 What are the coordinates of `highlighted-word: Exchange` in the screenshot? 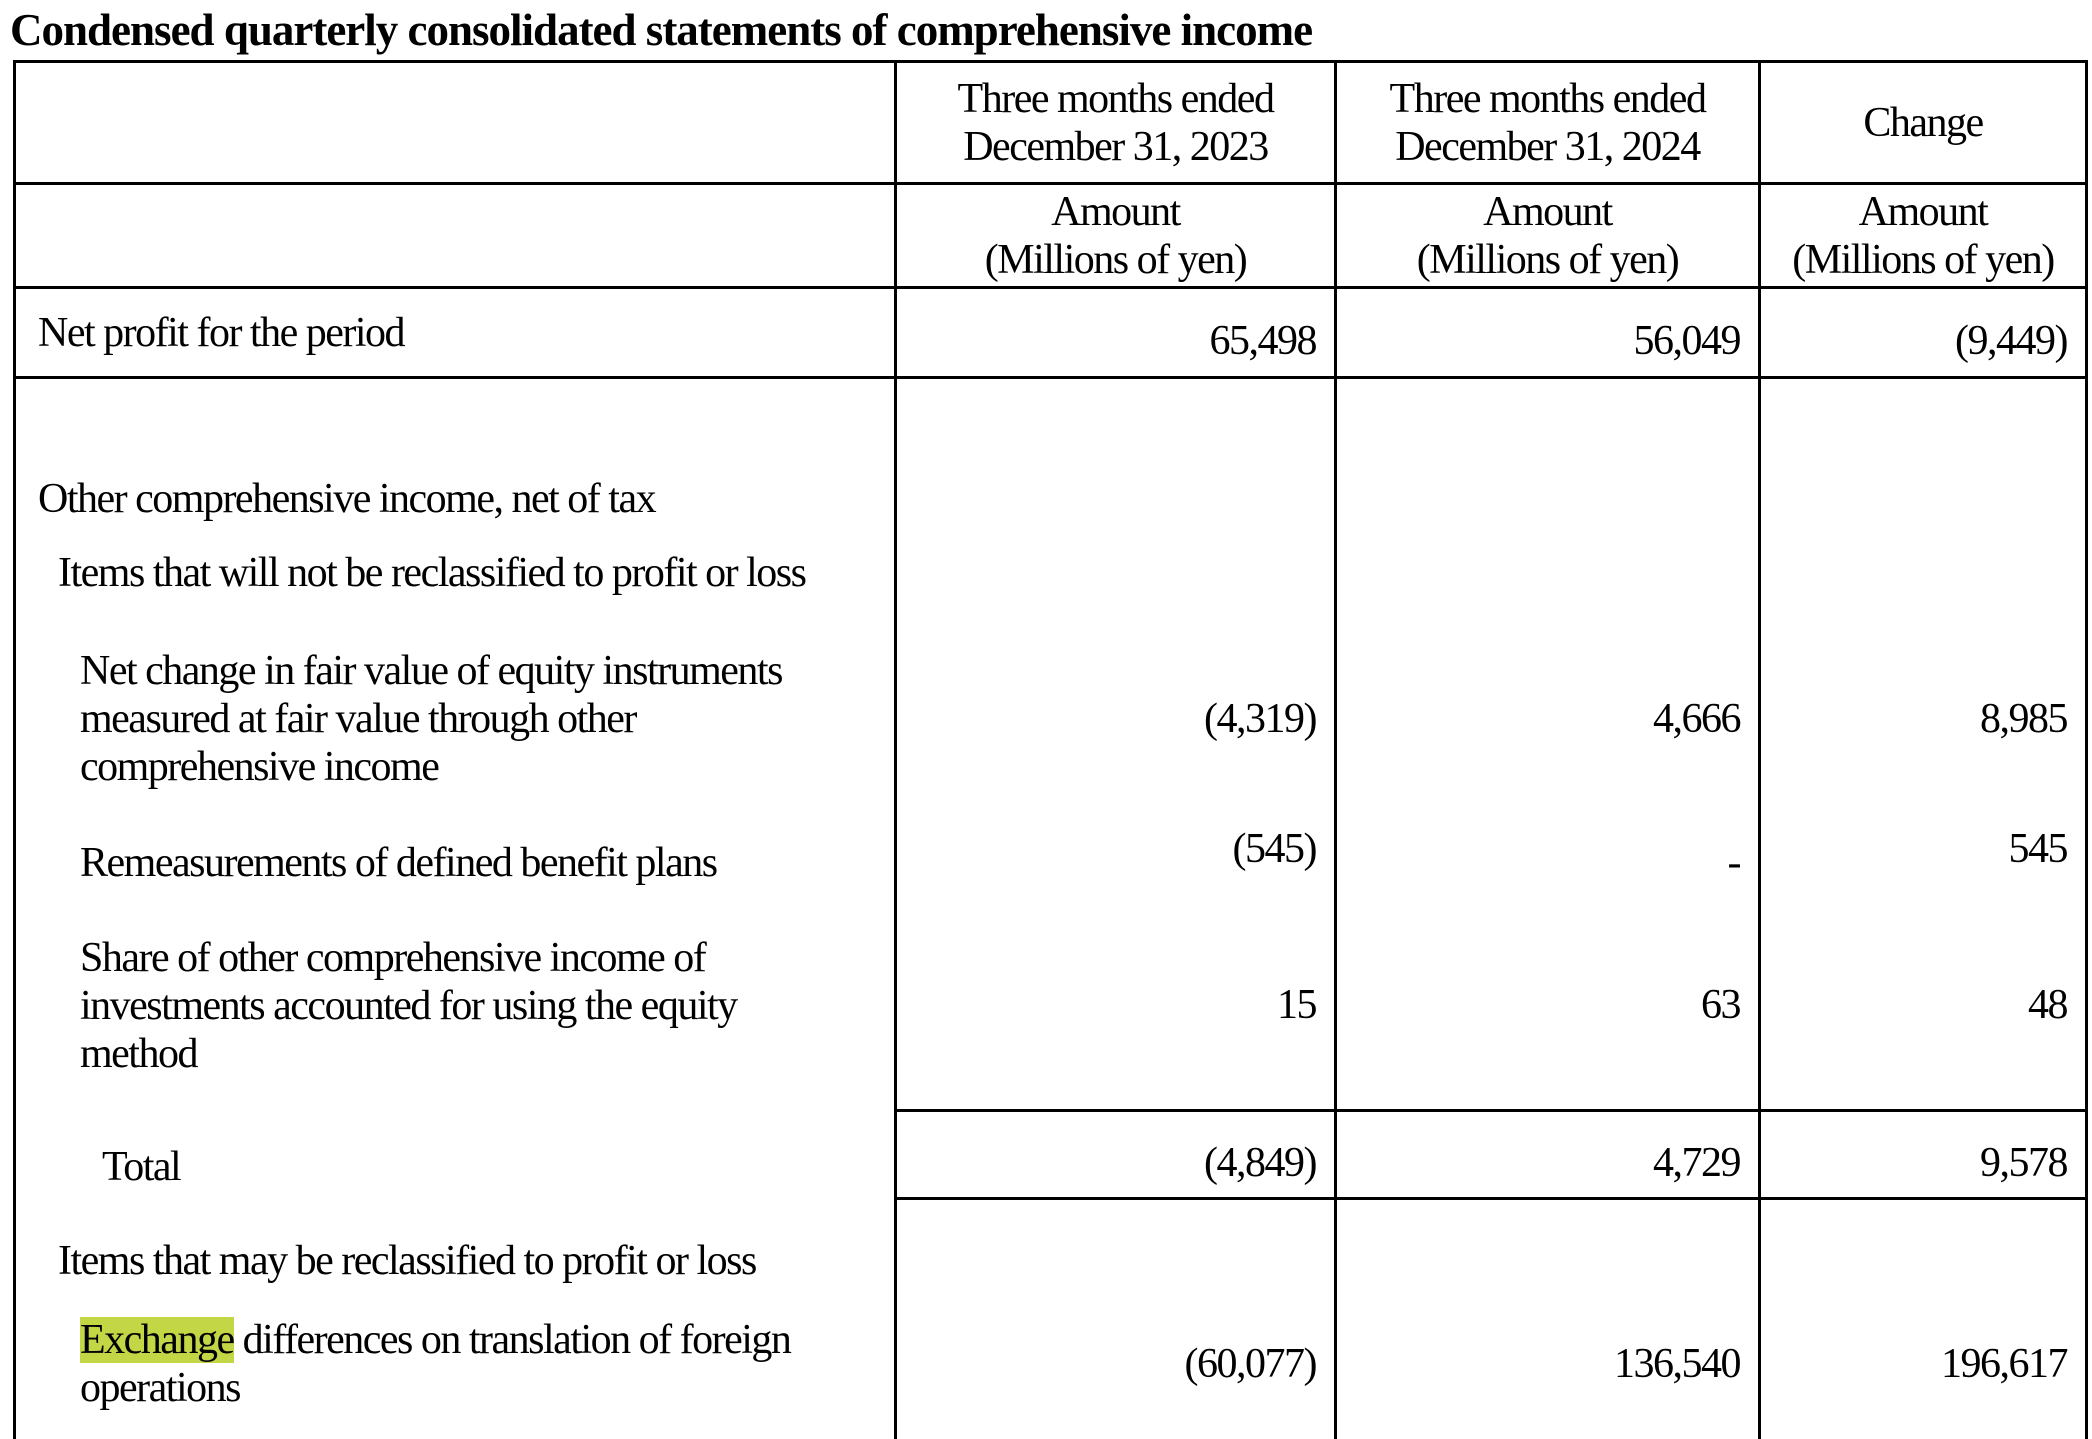 It's located at (157, 1339).